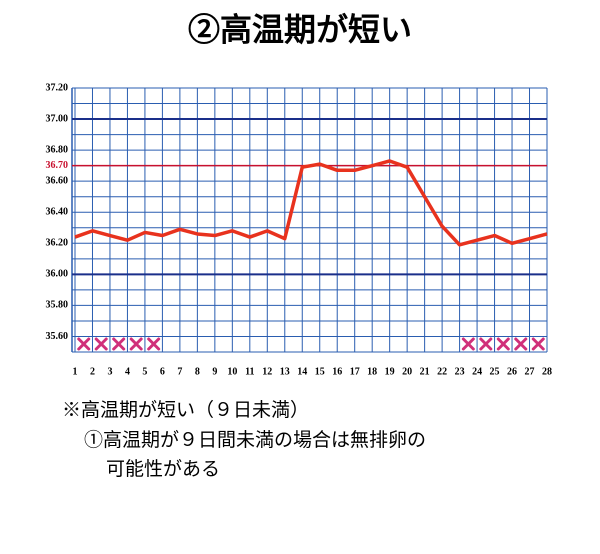 Image resolution: width=600 pixels, height=554 pixels. I want to click on x-tick-label: 3, so click(109, 371).